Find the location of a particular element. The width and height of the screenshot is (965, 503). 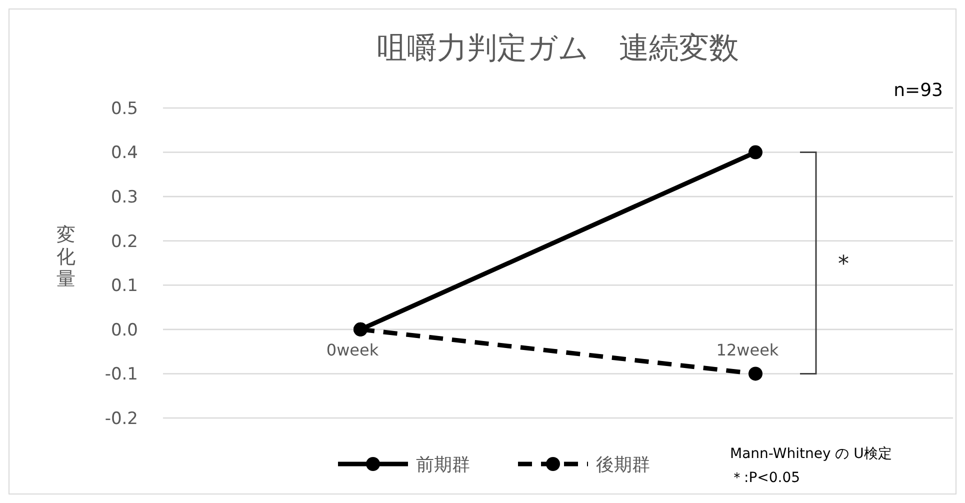

y-tick-label: -0.1 is located at coordinates (121, 374).